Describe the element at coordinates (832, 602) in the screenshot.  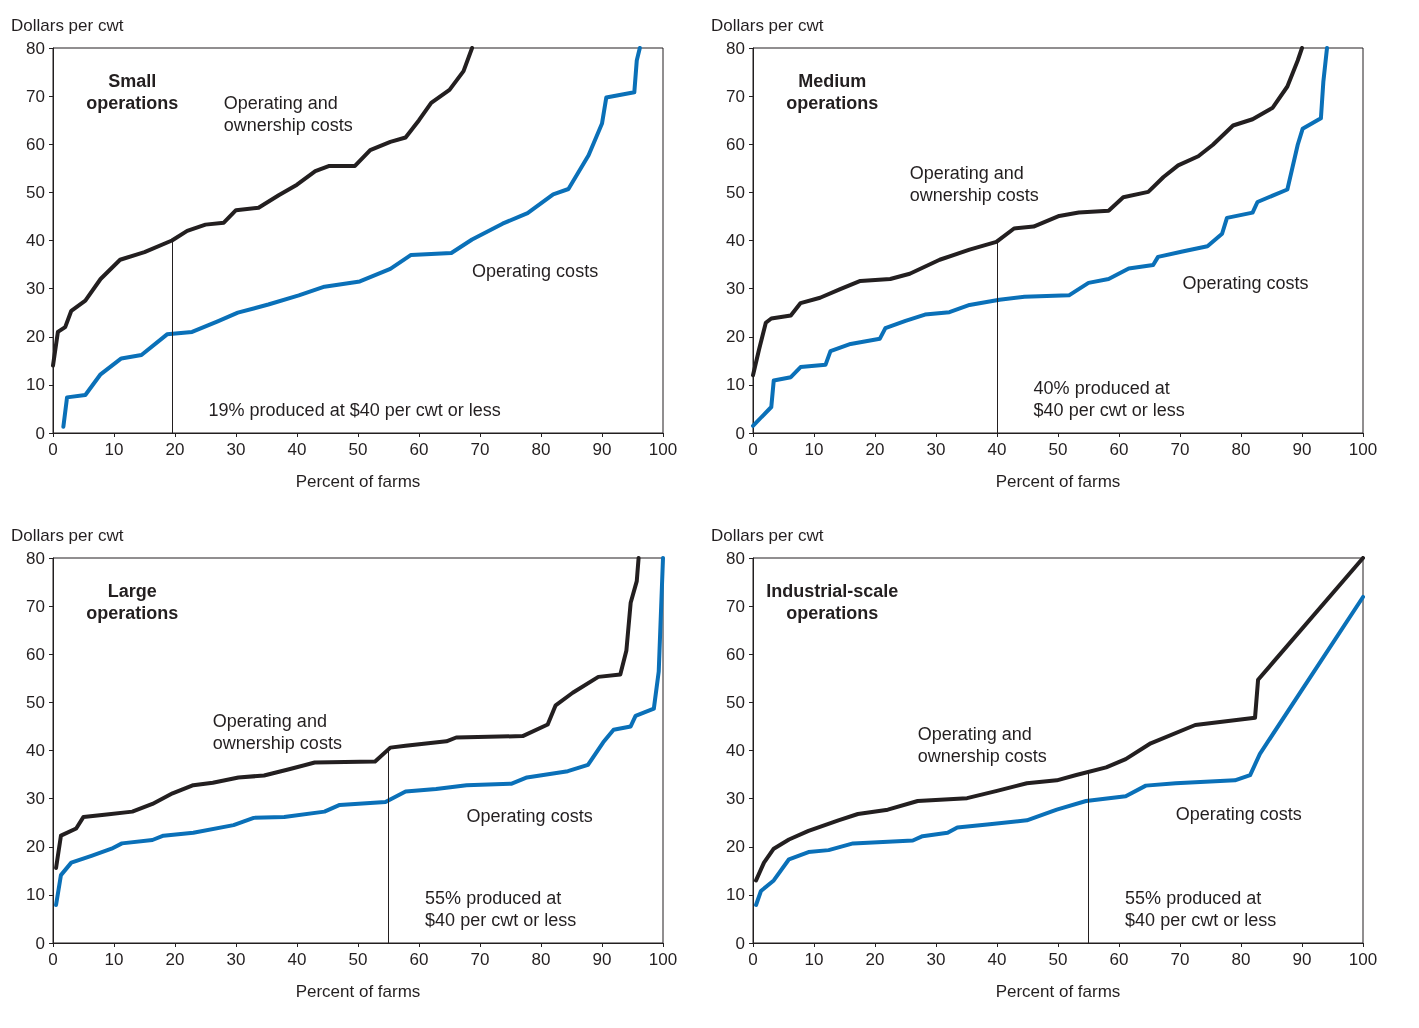
I see `text: Industrial-scale operations` at that location.